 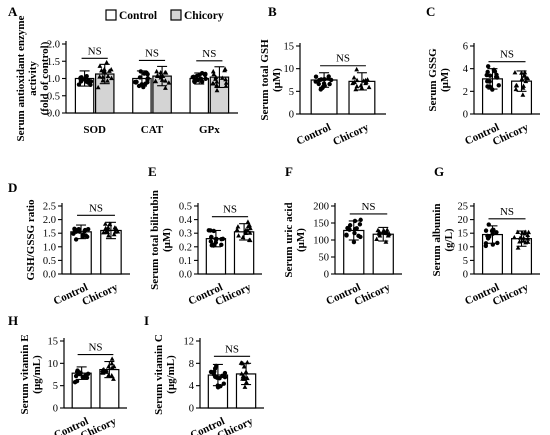 What do you see at coordinates (314, 134) in the screenshot?
I see `x-category-label: Control` at bounding box center [314, 134].